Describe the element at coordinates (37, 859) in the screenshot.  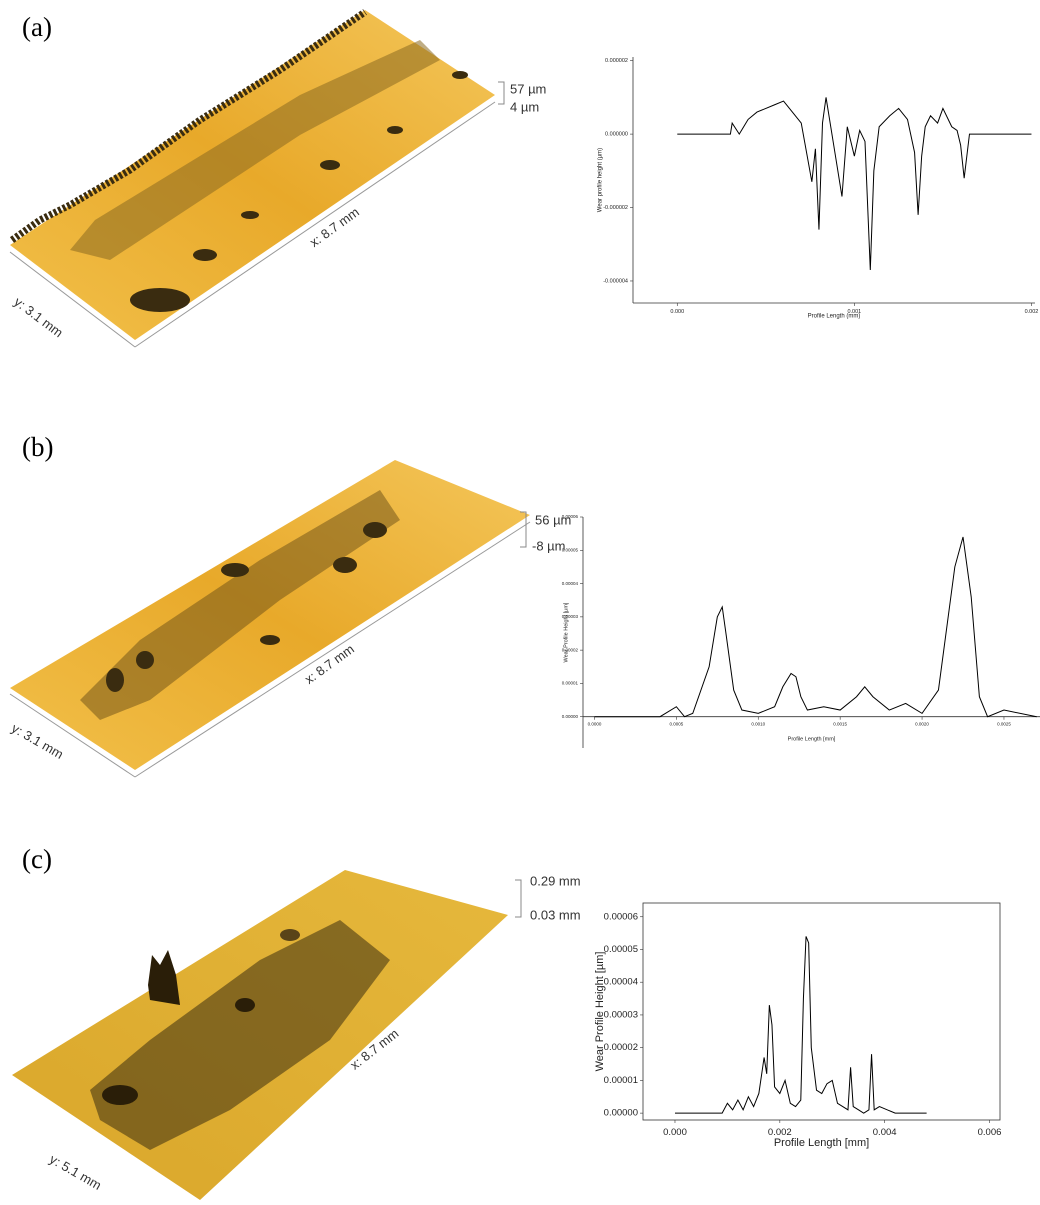
I see `panel-label: (c)` at that location.